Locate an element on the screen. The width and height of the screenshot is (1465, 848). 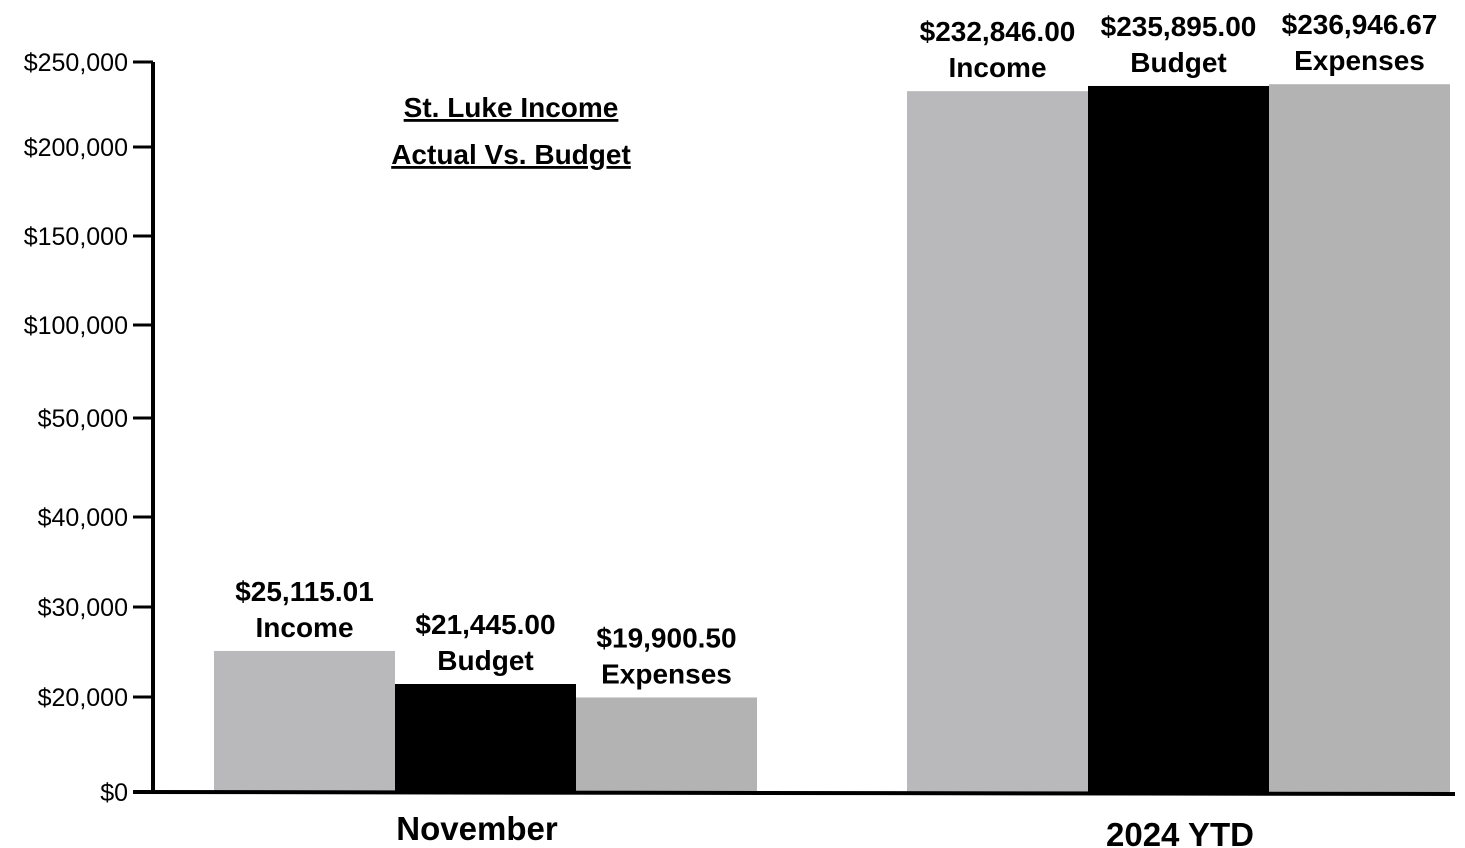
y-tick-label: $40,000 is located at coordinates (83, 518).